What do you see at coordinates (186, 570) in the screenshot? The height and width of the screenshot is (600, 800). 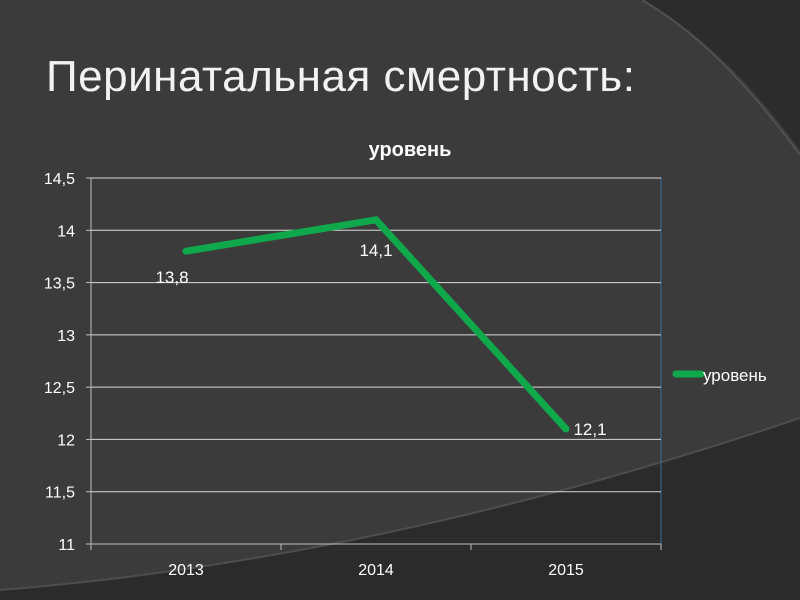 I see `x-tick-label: 2013` at bounding box center [186, 570].